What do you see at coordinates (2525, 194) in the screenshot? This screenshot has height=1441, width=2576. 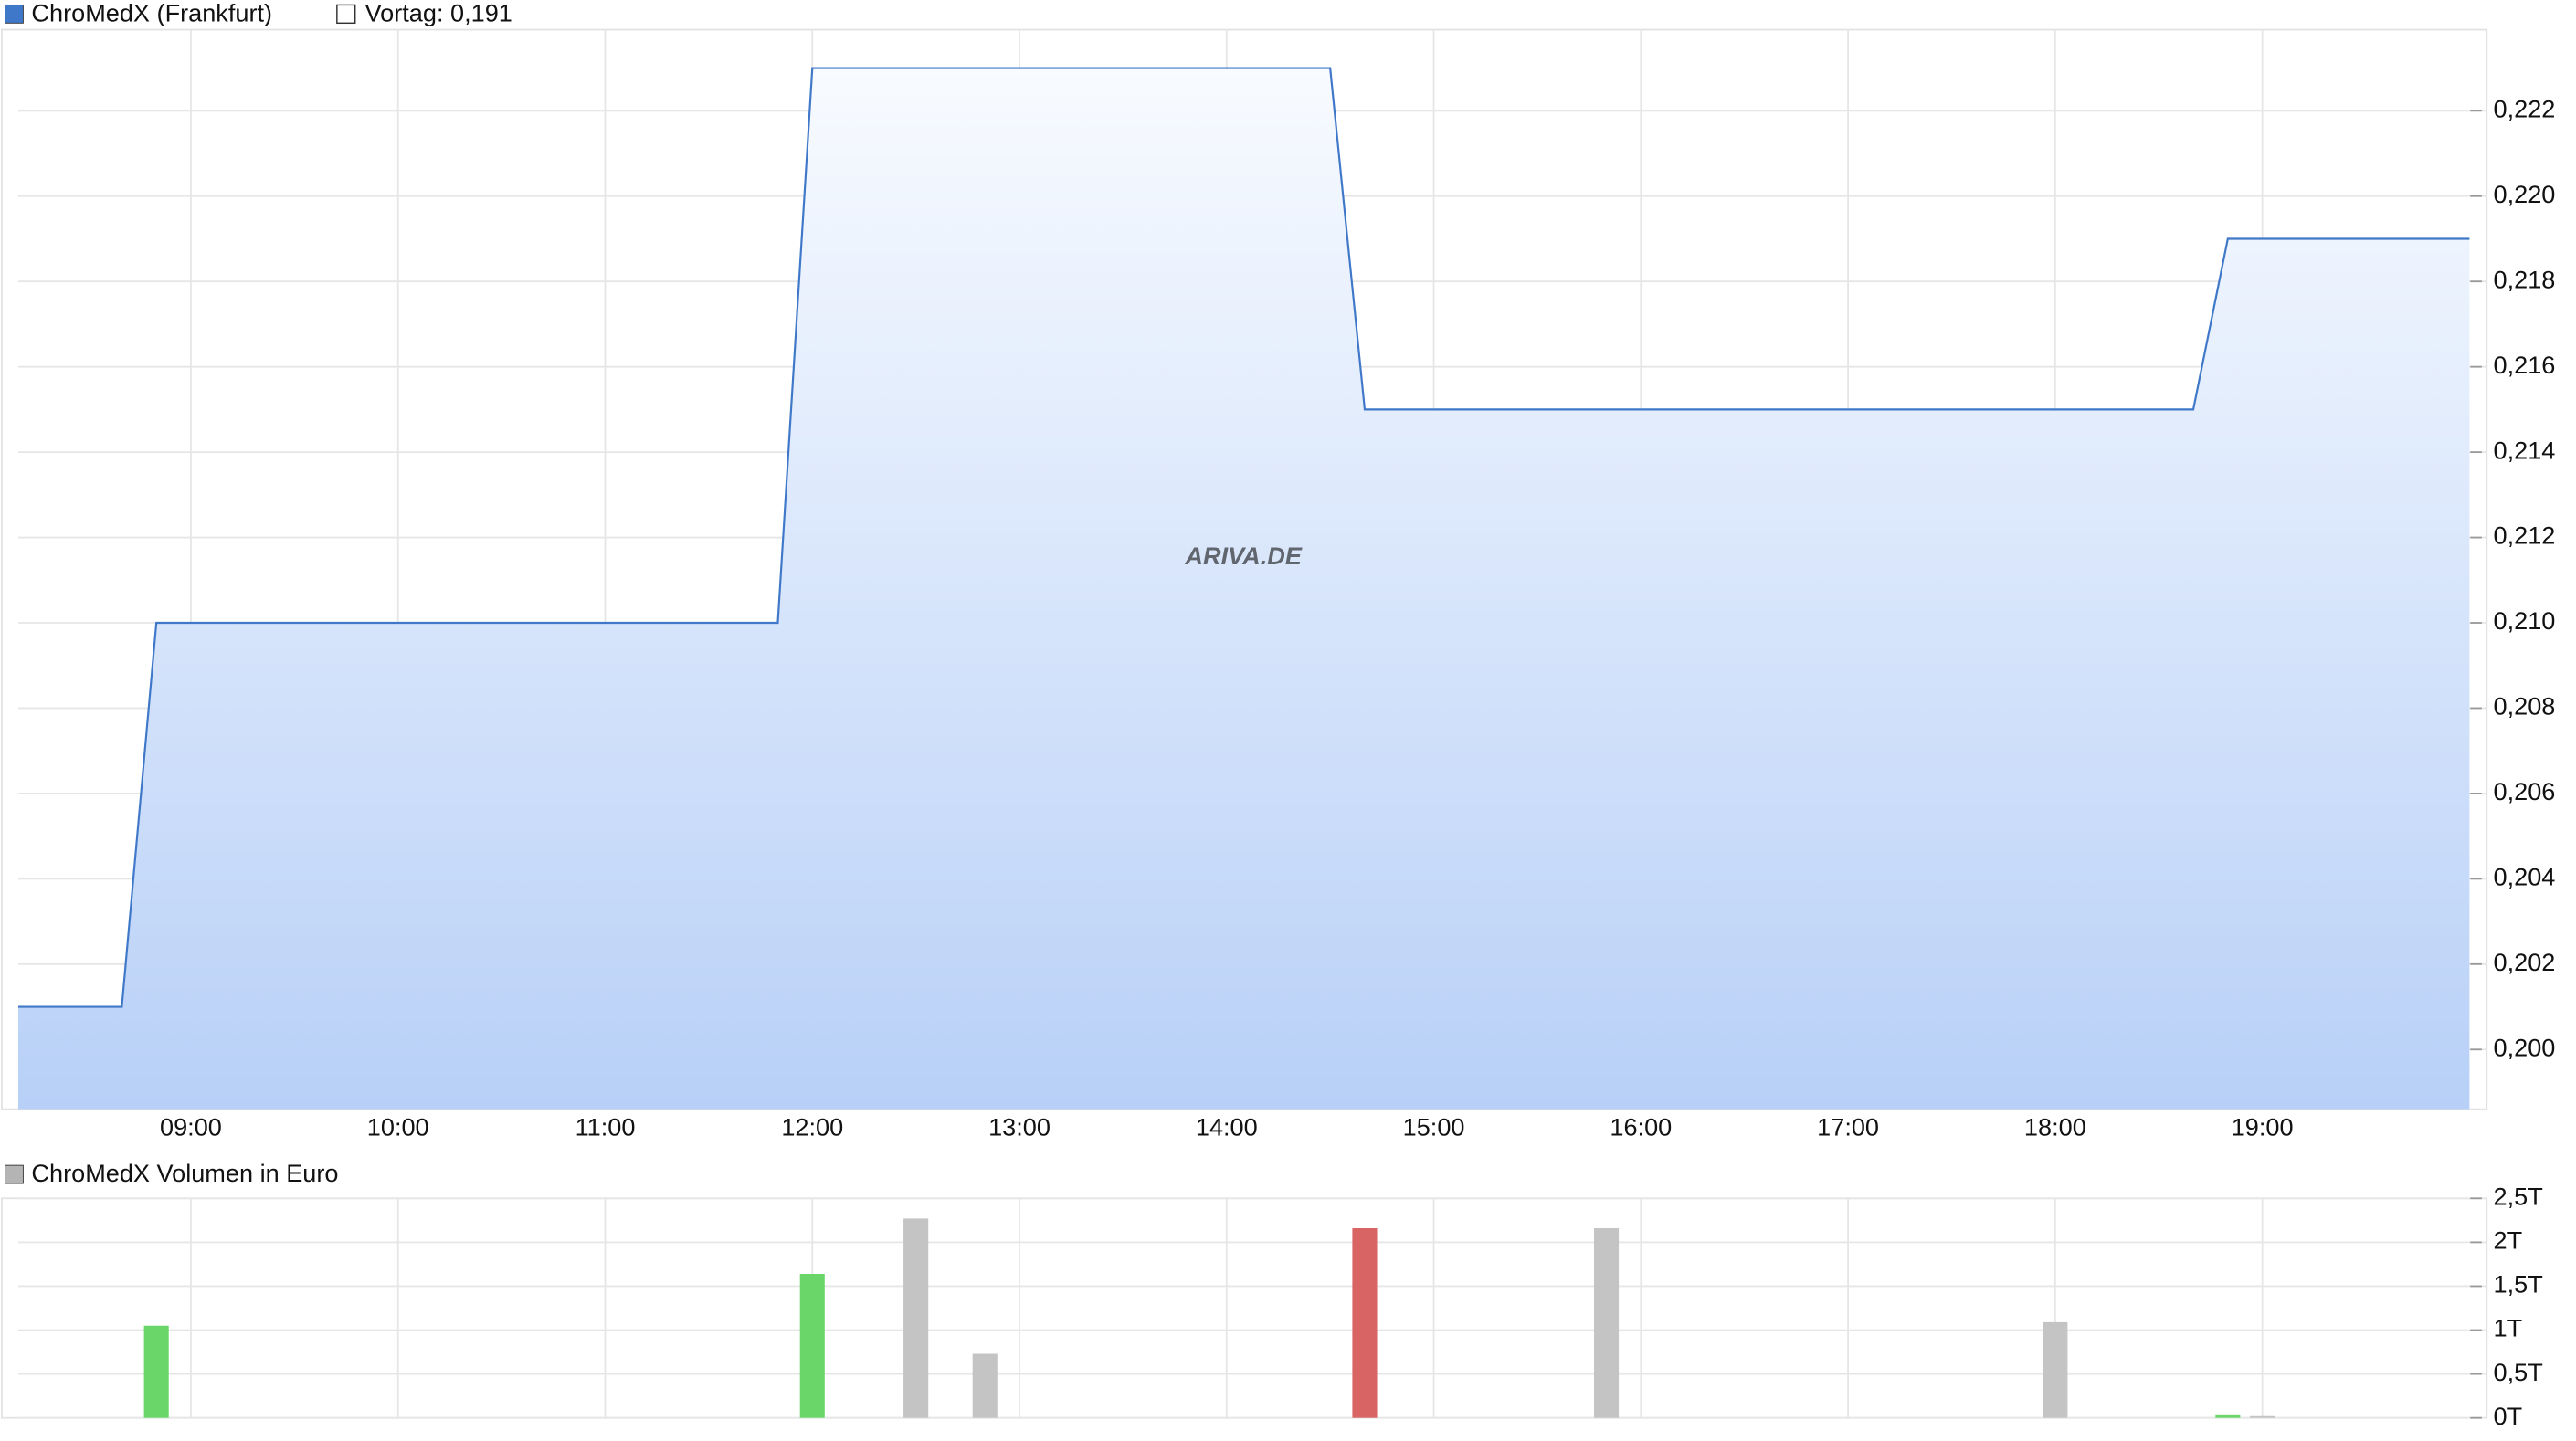 I see `y-tick-label: 0,220` at bounding box center [2525, 194].